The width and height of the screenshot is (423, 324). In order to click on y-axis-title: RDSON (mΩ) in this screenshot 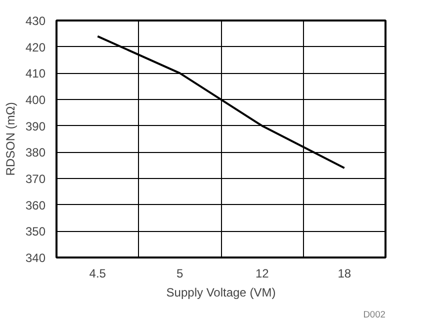, I will do `click(10, 139)`.